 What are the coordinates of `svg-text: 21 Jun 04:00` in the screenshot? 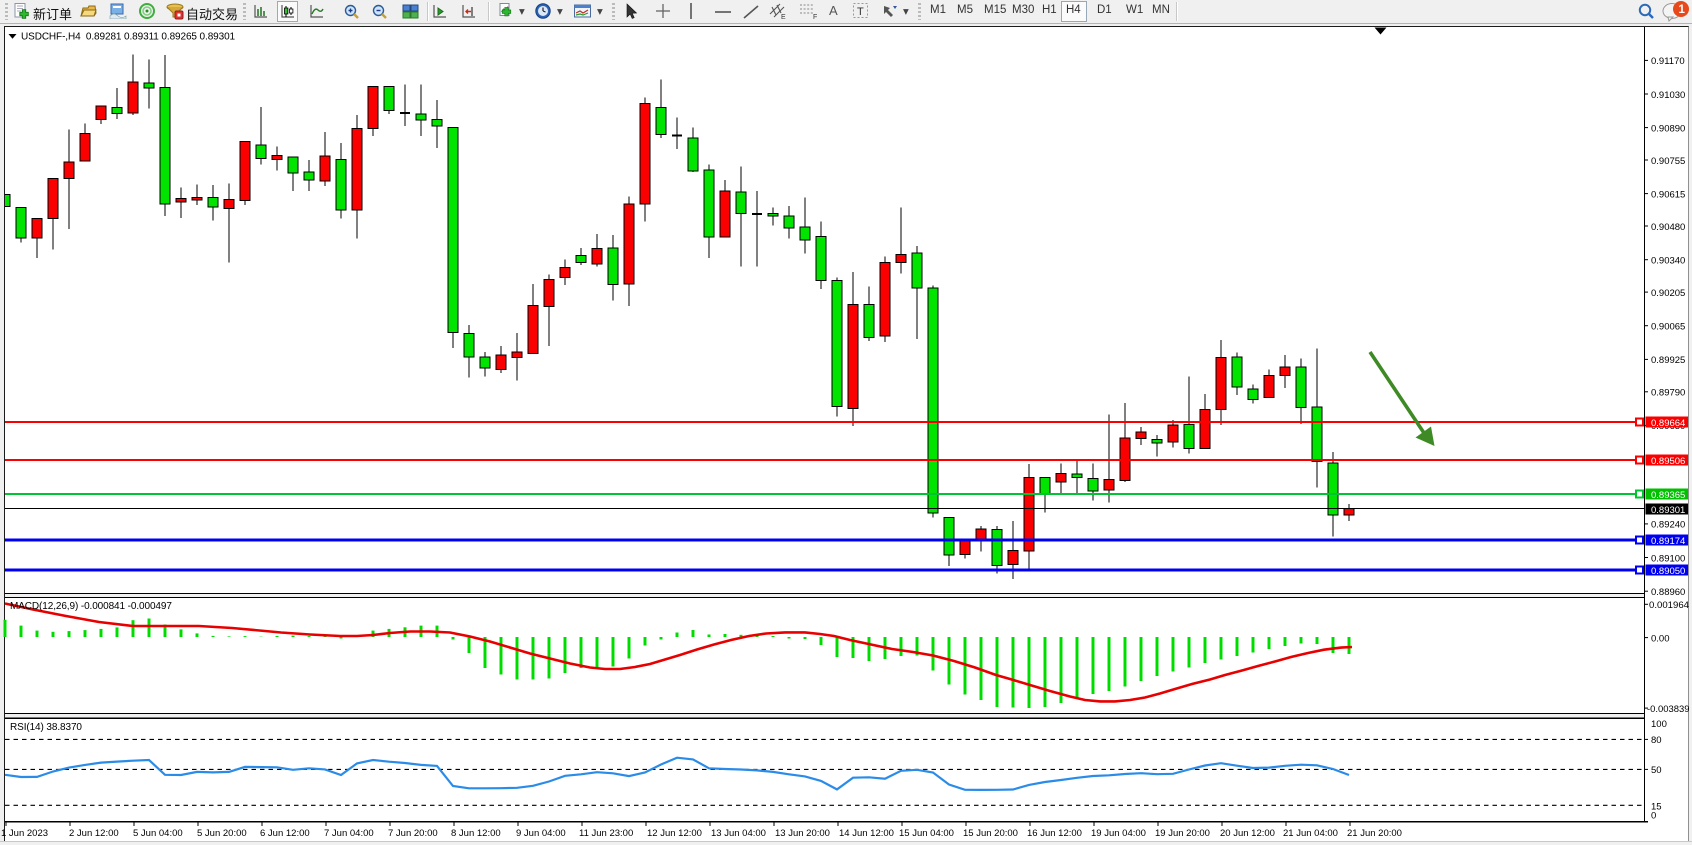 It's located at (1310, 833).